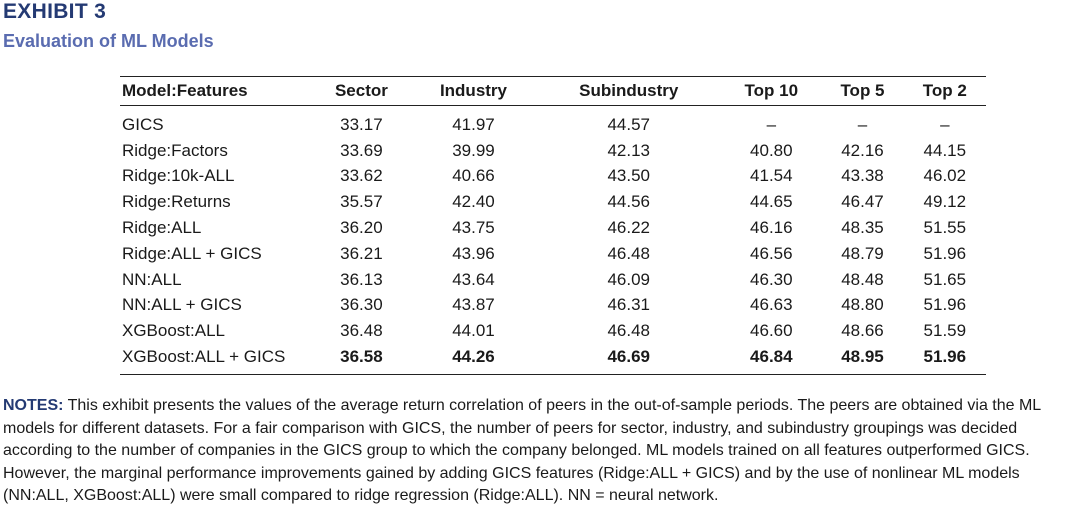 This screenshot has height=531, width=1080. I want to click on value-cell: 46.63, so click(771, 305).